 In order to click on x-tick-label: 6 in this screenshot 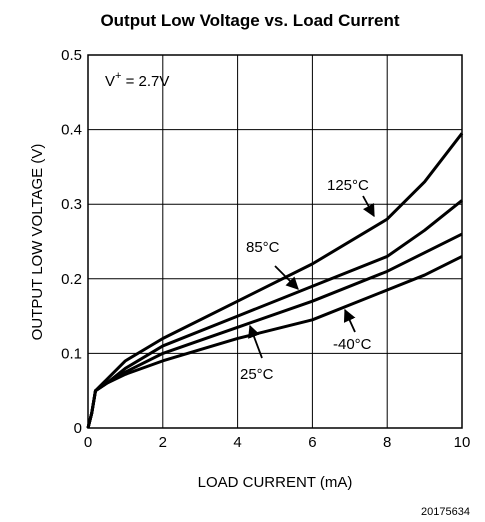, I will do `click(312, 442)`.